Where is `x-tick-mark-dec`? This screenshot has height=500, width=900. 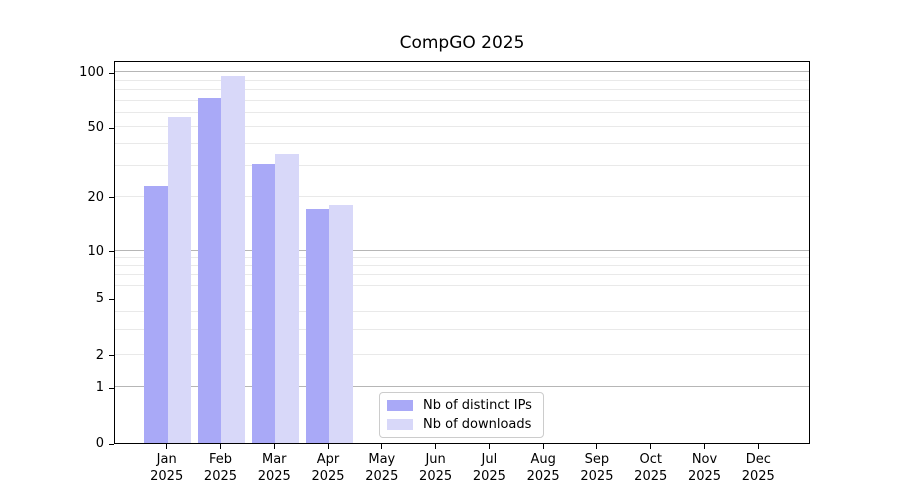
x-tick-mark-dec is located at coordinates (758, 446).